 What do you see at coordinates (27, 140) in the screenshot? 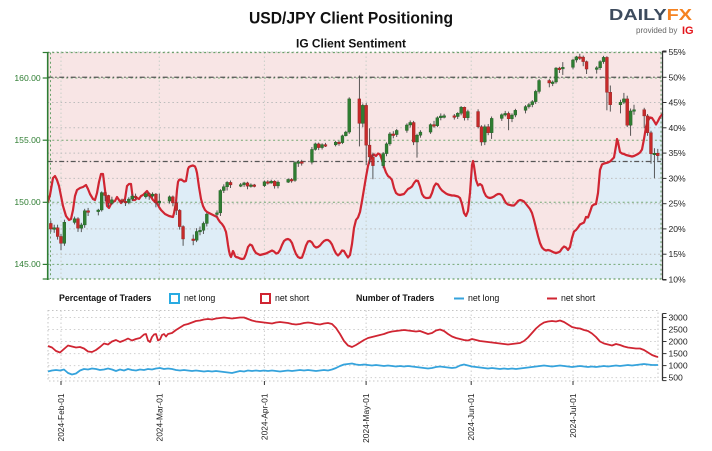
I see `svg-text: 155.00` at bounding box center [27, 140].